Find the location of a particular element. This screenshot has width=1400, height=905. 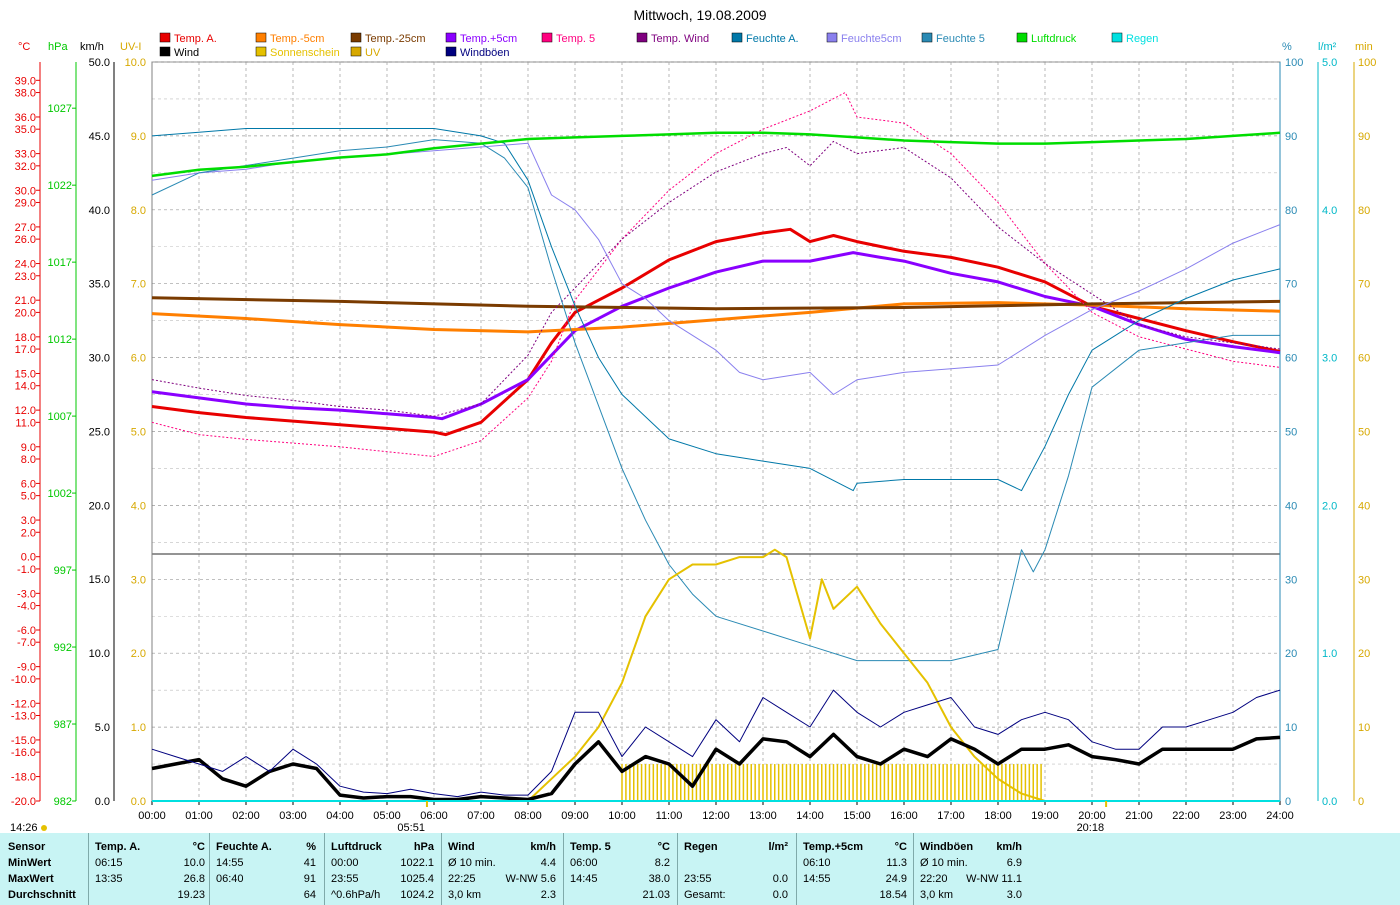

rain-tick-label: 0.0 is located at coordinates (1329, 802).